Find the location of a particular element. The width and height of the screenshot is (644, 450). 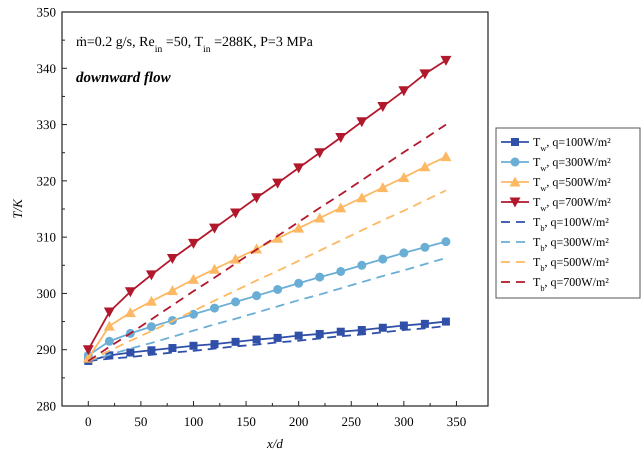

legend-label: T$_{w}$, q=300W/m² is located at coordinates (572, 163).